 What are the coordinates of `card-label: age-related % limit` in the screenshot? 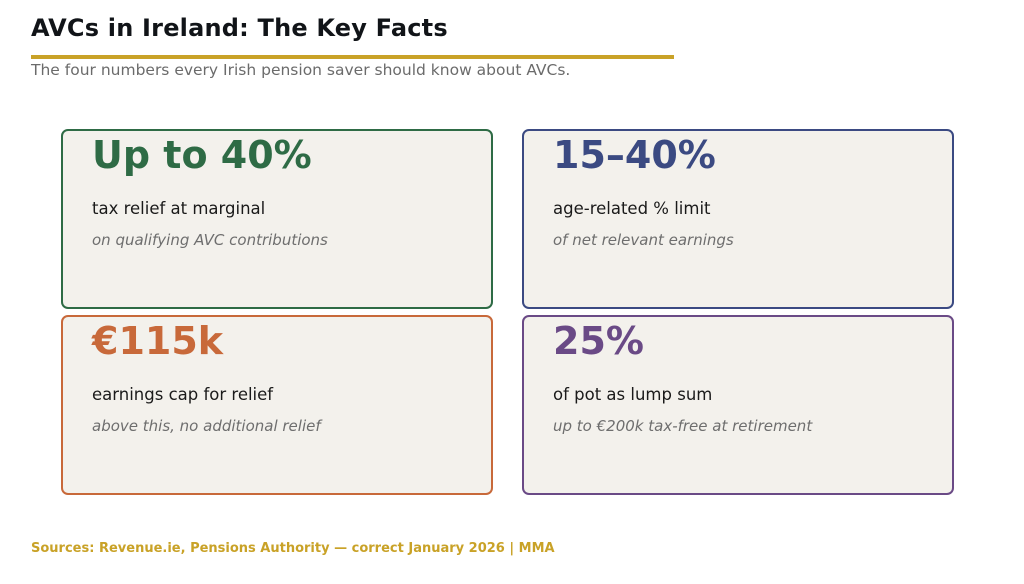 It's located at (632, 208).